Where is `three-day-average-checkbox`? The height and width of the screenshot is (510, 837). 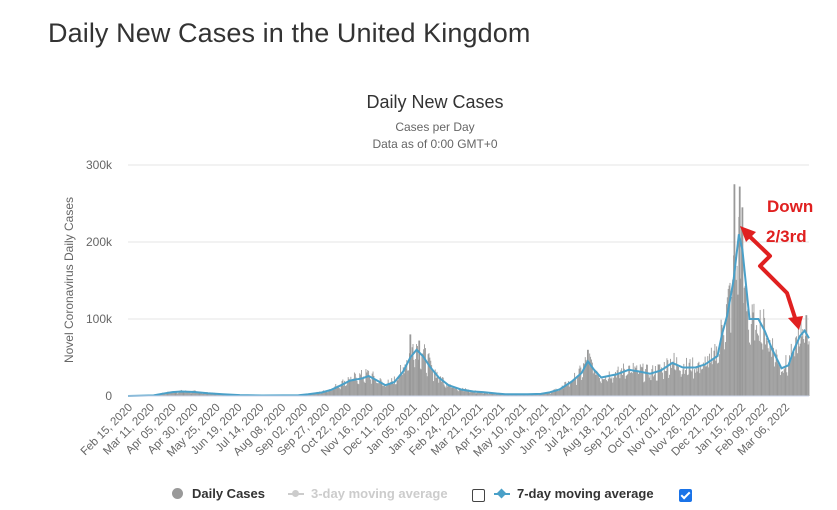 three-day-average-checkbox is located at coordinates (478, 495).